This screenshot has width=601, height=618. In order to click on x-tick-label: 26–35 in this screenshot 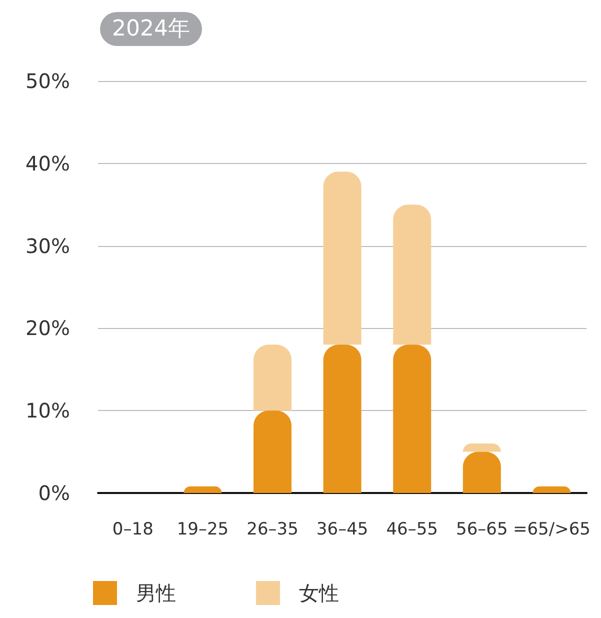, I will do `click(272, 530)`.